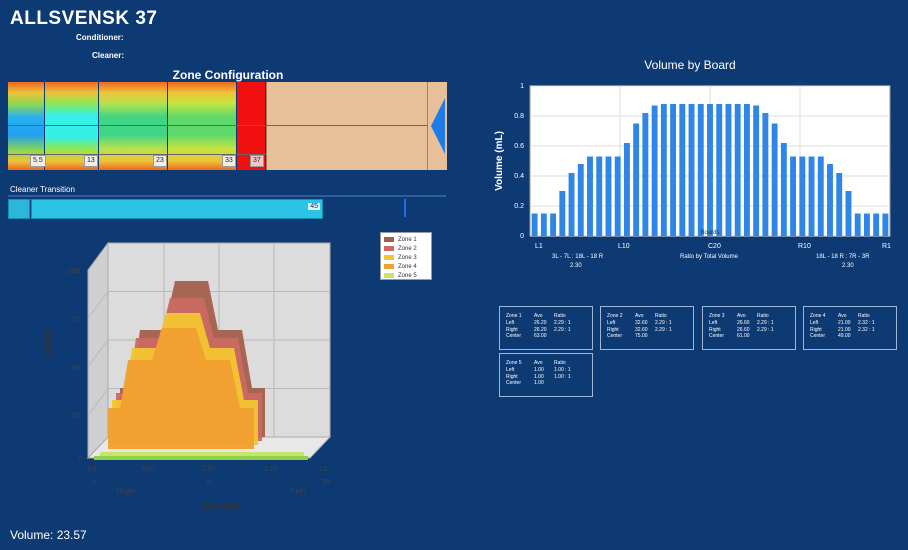  I want to click on cleaner-label: Cleaner:, so click(108, 55).